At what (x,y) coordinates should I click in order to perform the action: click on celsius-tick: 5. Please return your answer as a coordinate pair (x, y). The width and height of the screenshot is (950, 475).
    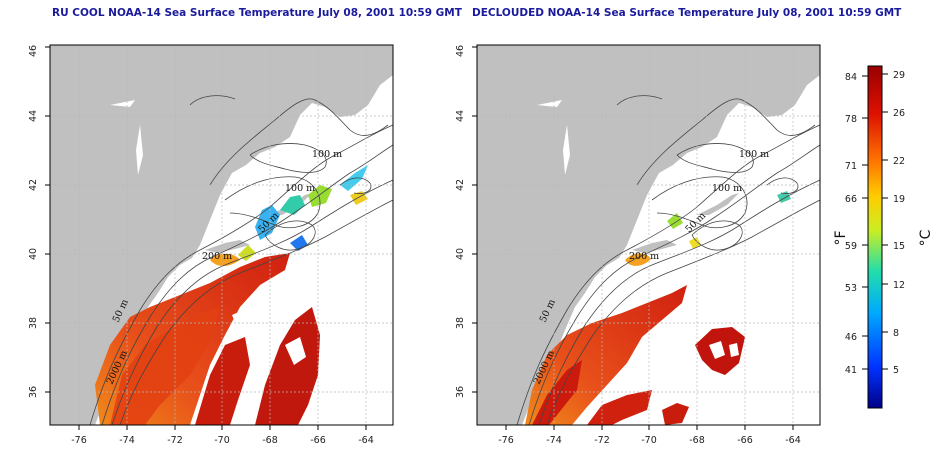
    Looking at the image, I should click on (896, 370).